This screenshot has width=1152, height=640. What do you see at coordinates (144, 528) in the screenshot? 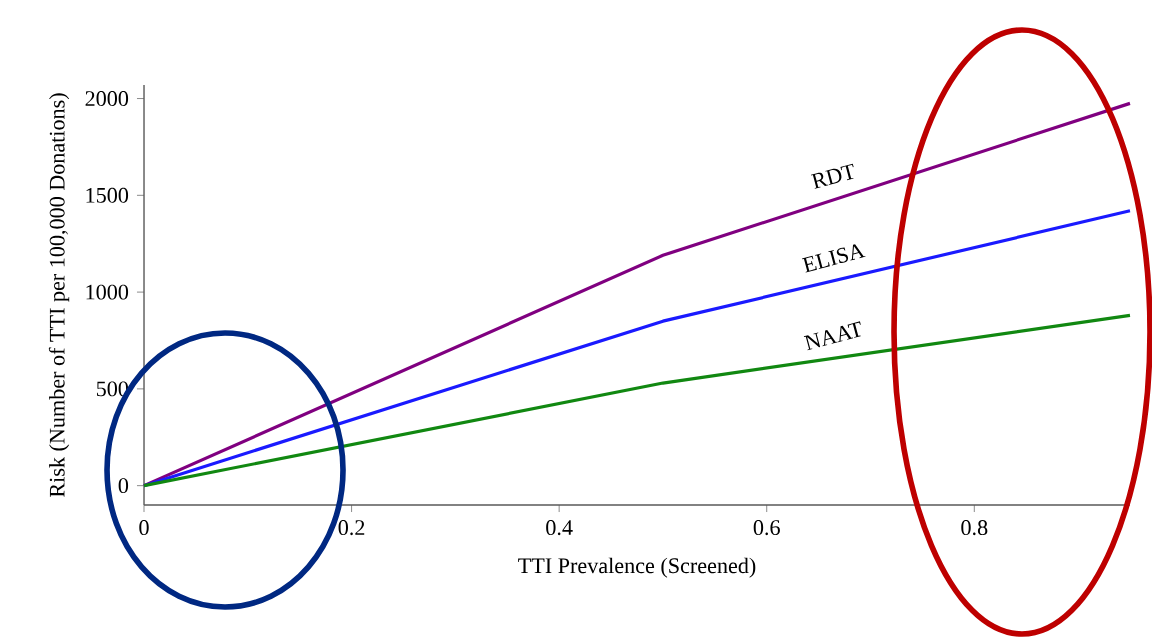
I see `x-tick-label: 0` at bounding box center [144, 528].